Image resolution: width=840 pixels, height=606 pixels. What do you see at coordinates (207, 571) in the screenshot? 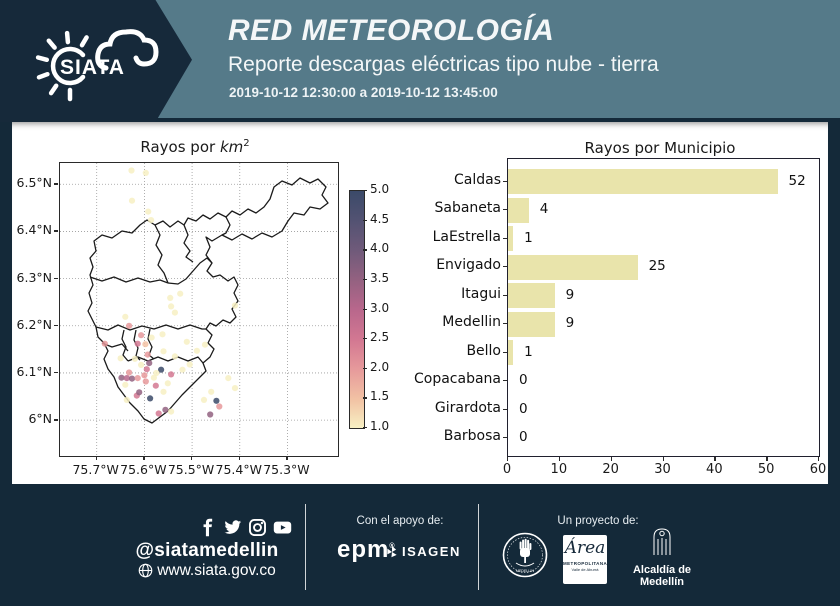
I see `website-link: www.siata.gov.co` at bounding box center [207, 571].